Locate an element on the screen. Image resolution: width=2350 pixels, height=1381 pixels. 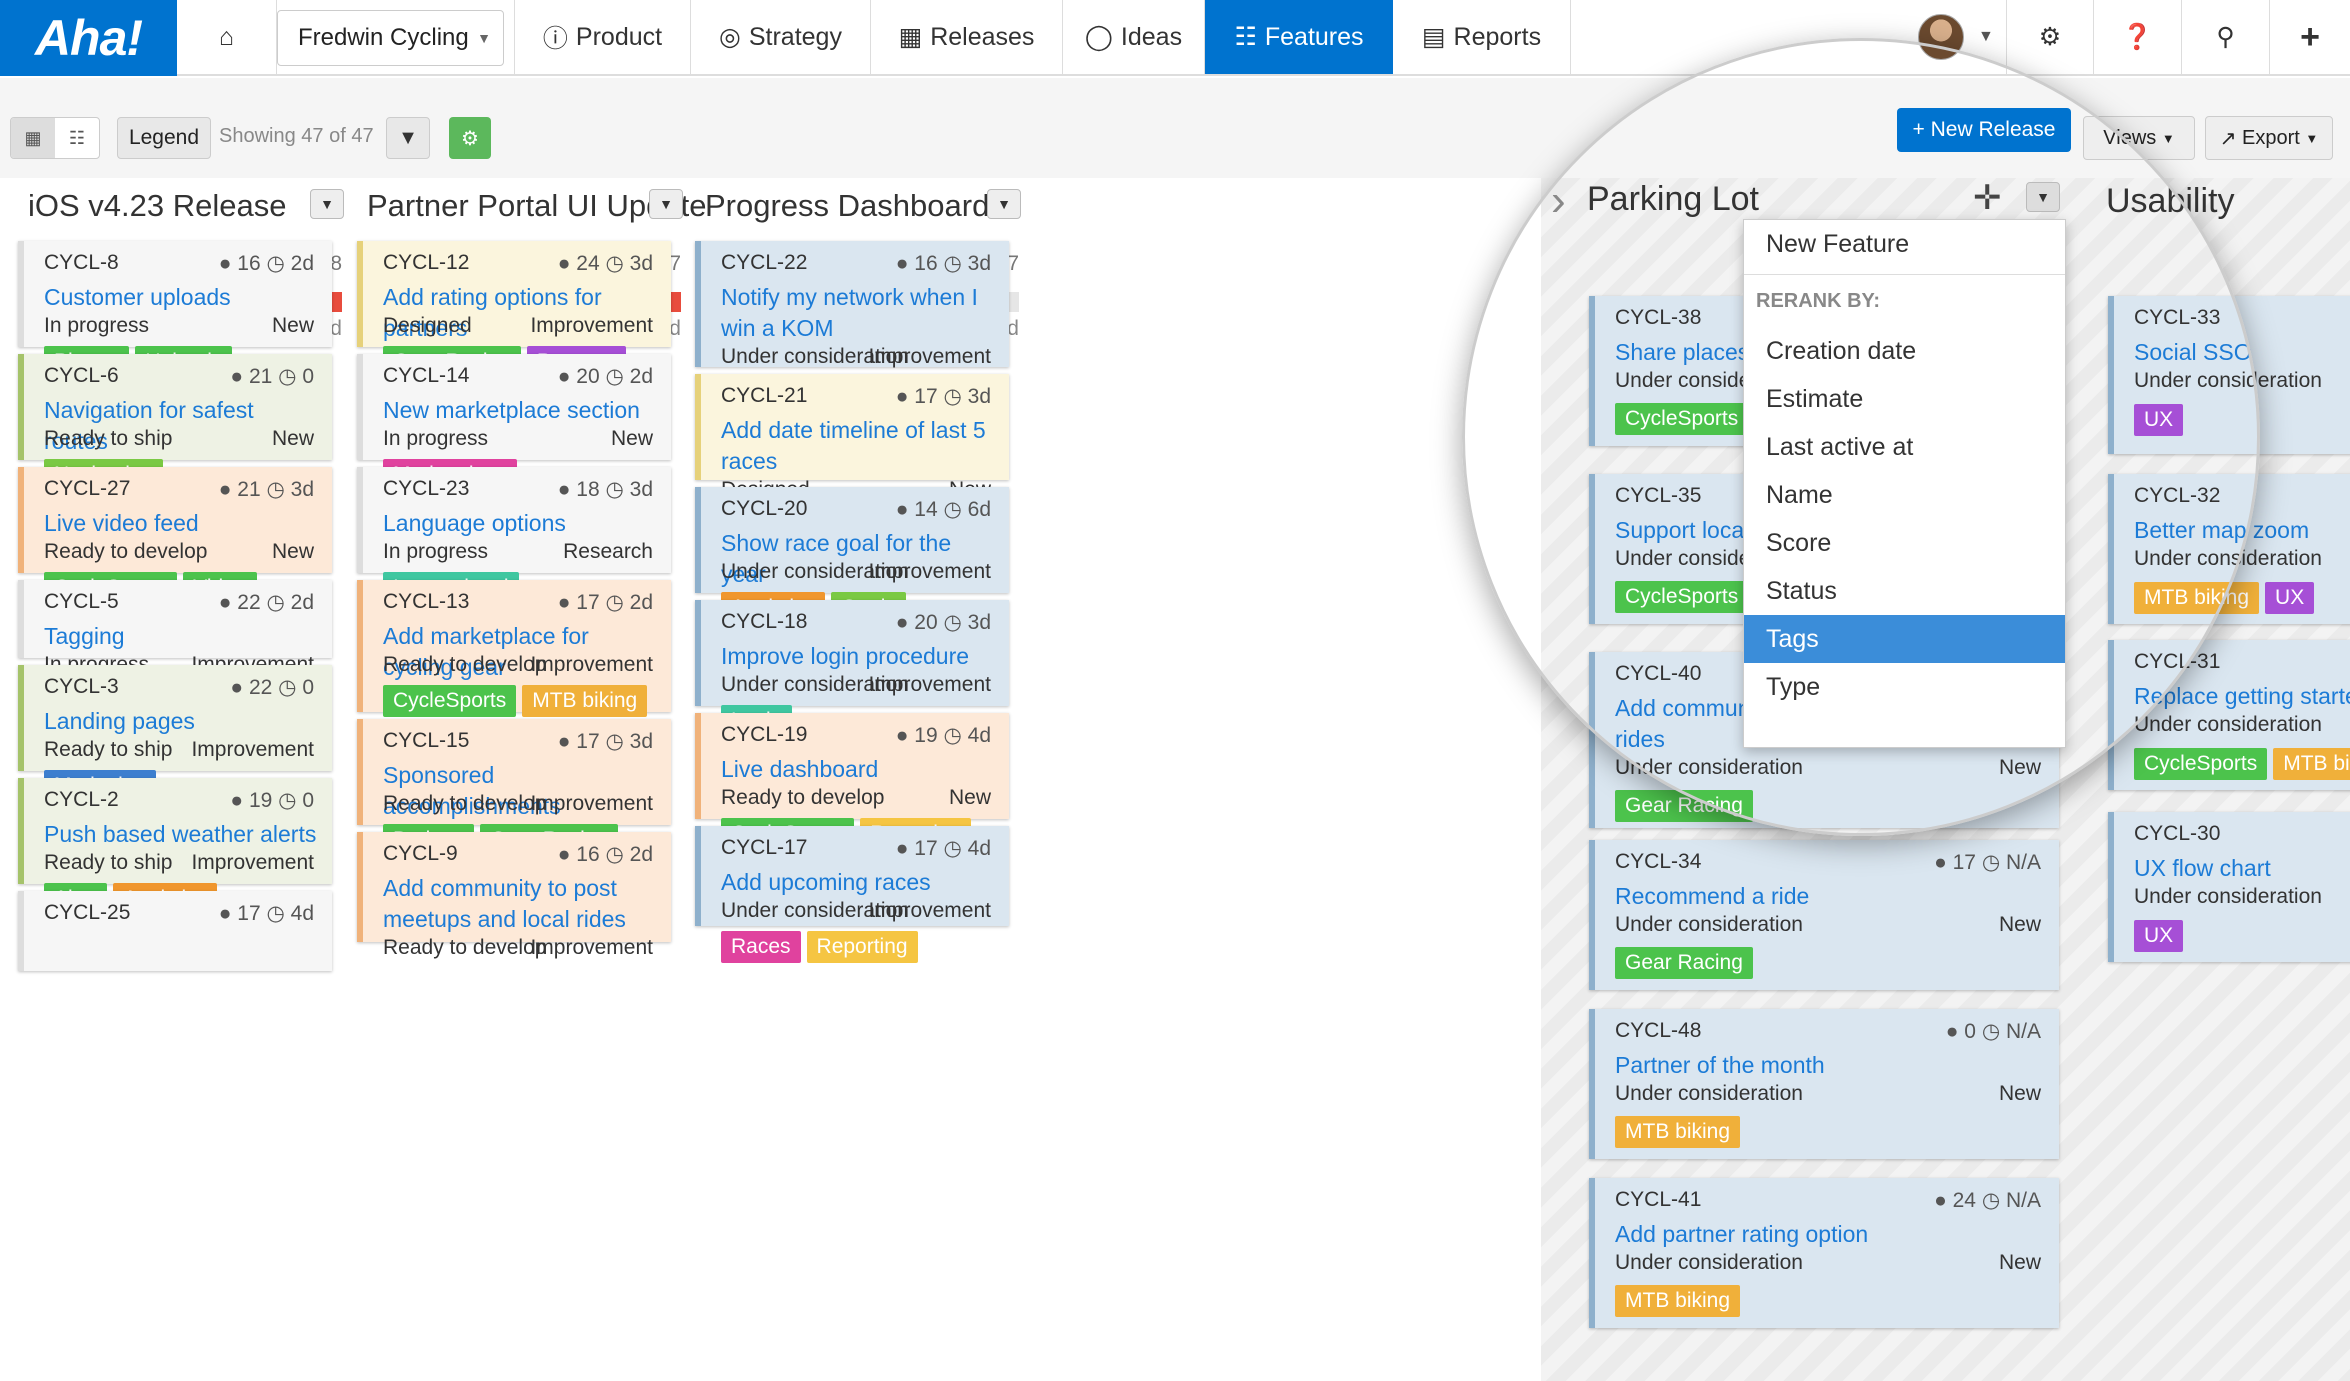
feature-title: Add date timeline of last 5 races is located at coordinates (853, 445).